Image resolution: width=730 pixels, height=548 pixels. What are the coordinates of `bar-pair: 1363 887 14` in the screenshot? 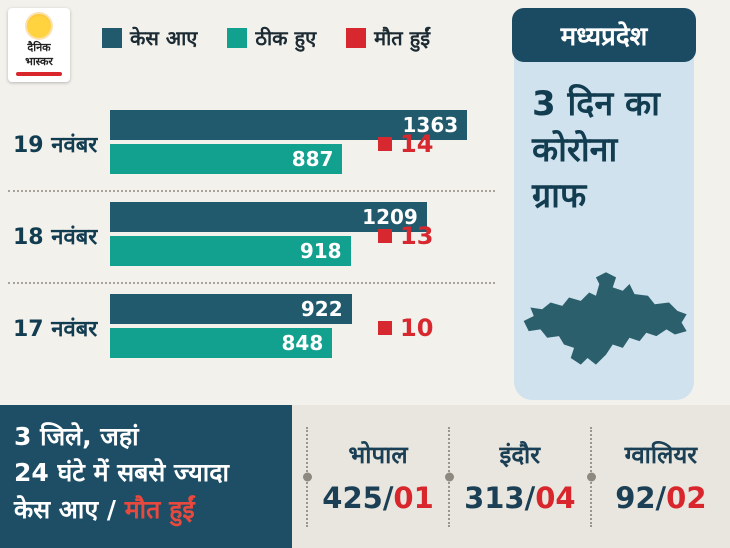 It's located at (300, 144).